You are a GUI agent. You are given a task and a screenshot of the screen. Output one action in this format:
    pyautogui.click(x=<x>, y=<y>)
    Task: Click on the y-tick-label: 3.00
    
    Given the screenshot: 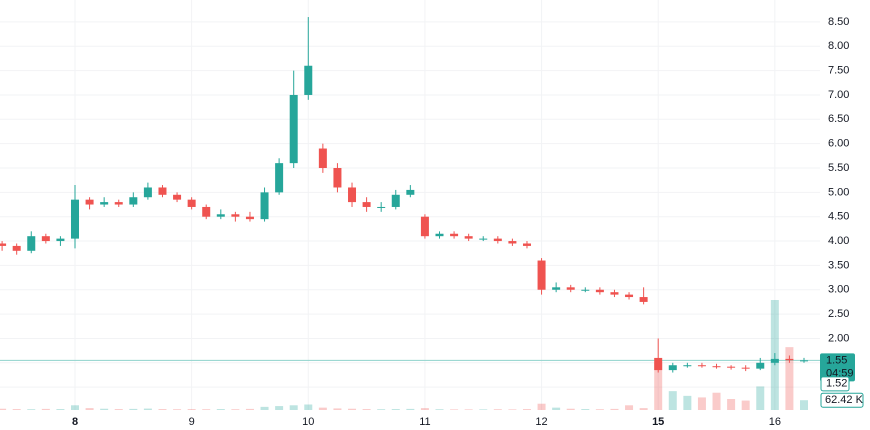 What is the action you would take?
    pyautogui.click(x=838, y=290)
    